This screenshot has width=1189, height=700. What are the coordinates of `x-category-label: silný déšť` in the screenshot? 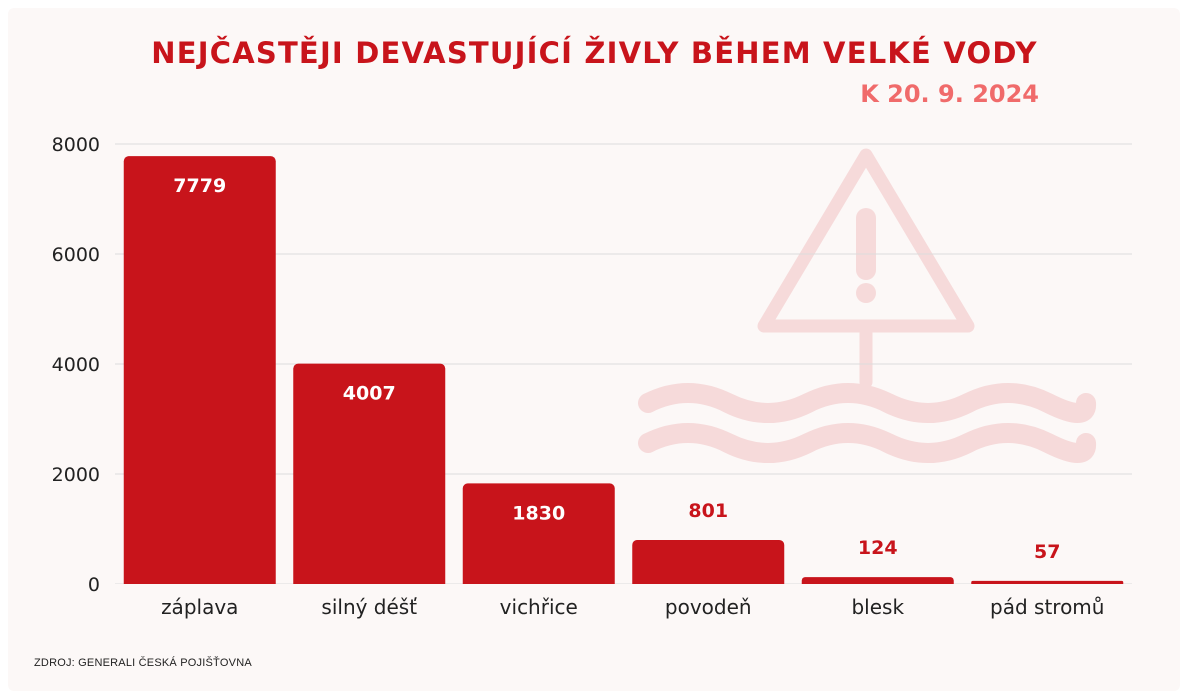 It's located at (369, 607).